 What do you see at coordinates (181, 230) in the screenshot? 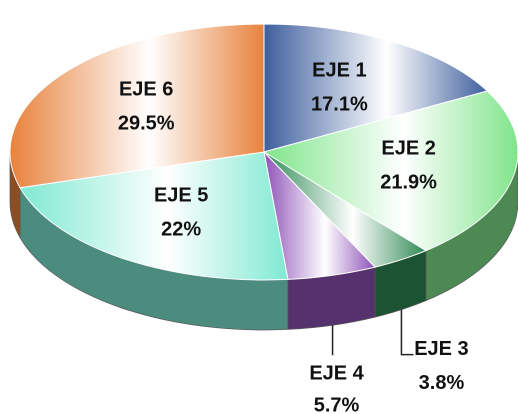
I see `value-label: 22%` at bounding box center [181, 230].